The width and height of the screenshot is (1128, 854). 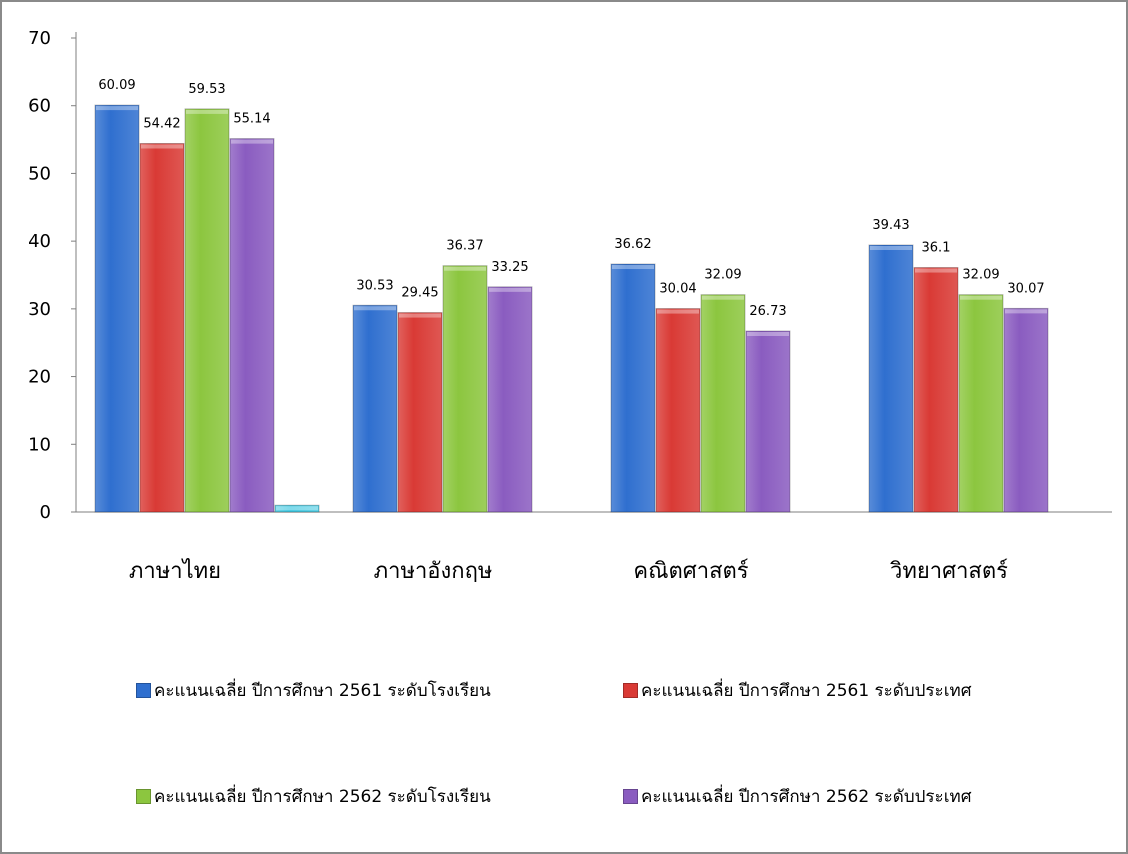 I want to click on data-label: 55.14, so click(x=251, y=119).